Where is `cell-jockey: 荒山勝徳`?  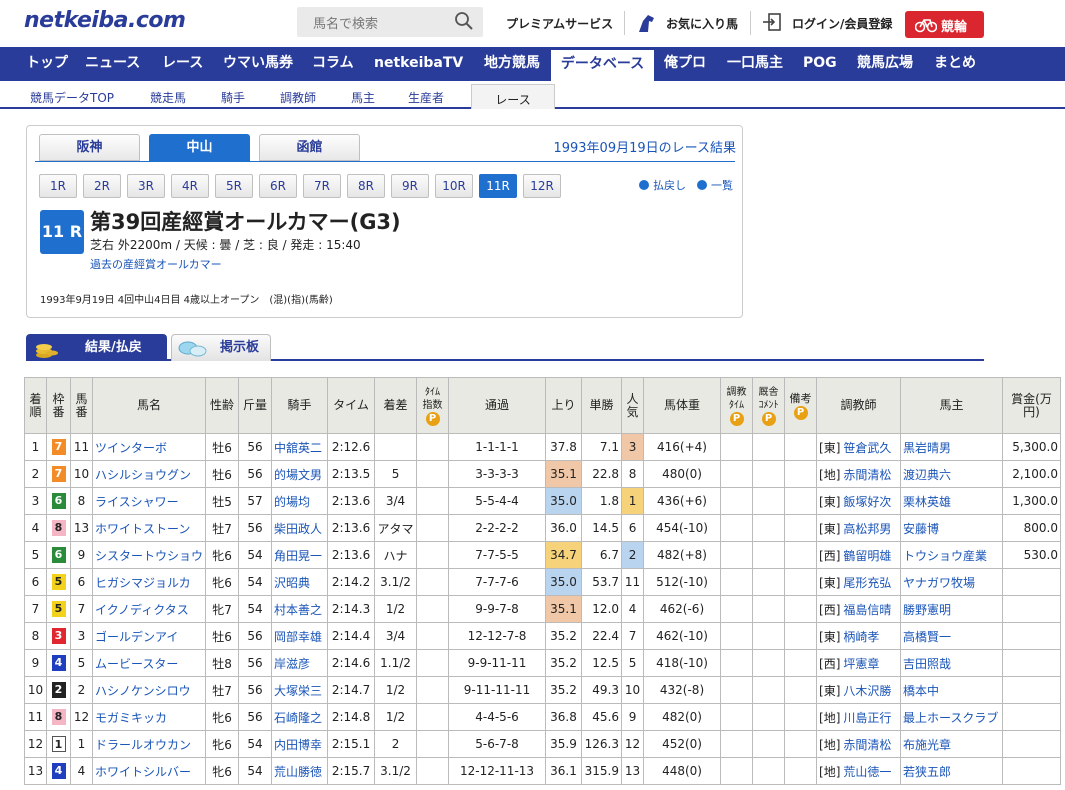 cell-jockey: 荒山勝徳 is located at coordinates (300, 771).